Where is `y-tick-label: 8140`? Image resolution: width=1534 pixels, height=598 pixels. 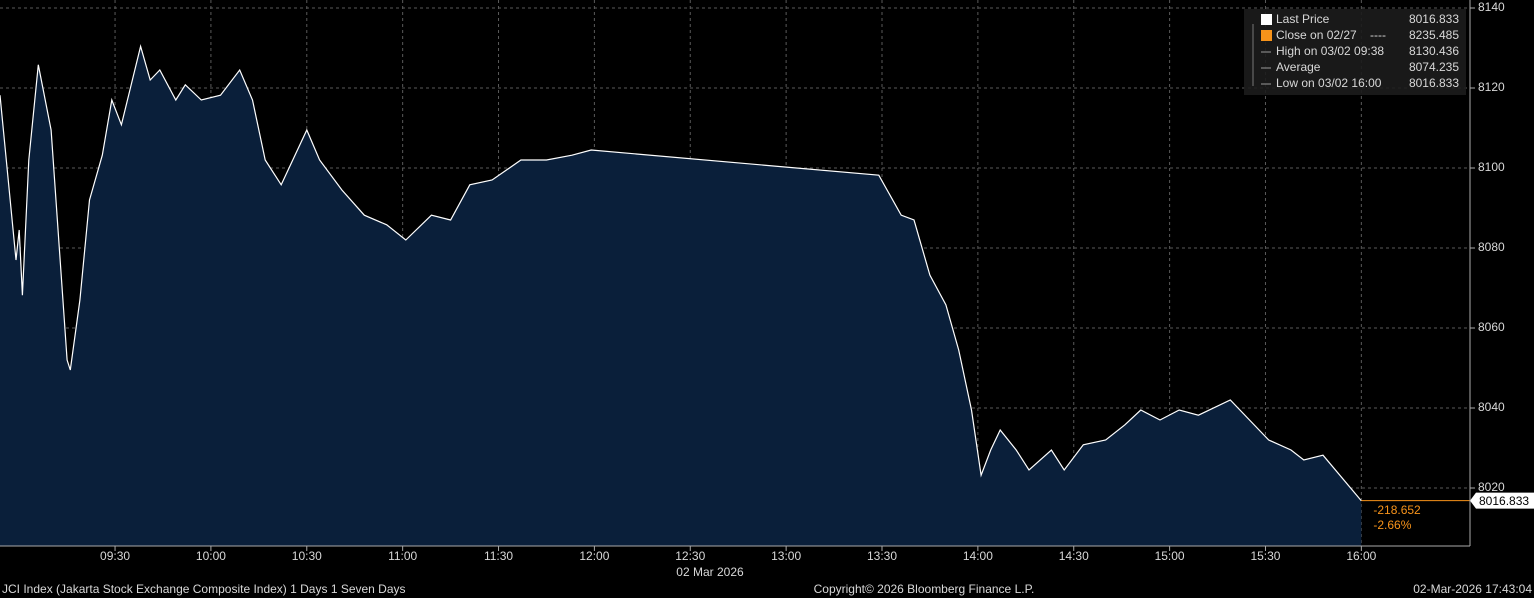 y-tick-label: 8140 is located at coordinates (1491, 7).